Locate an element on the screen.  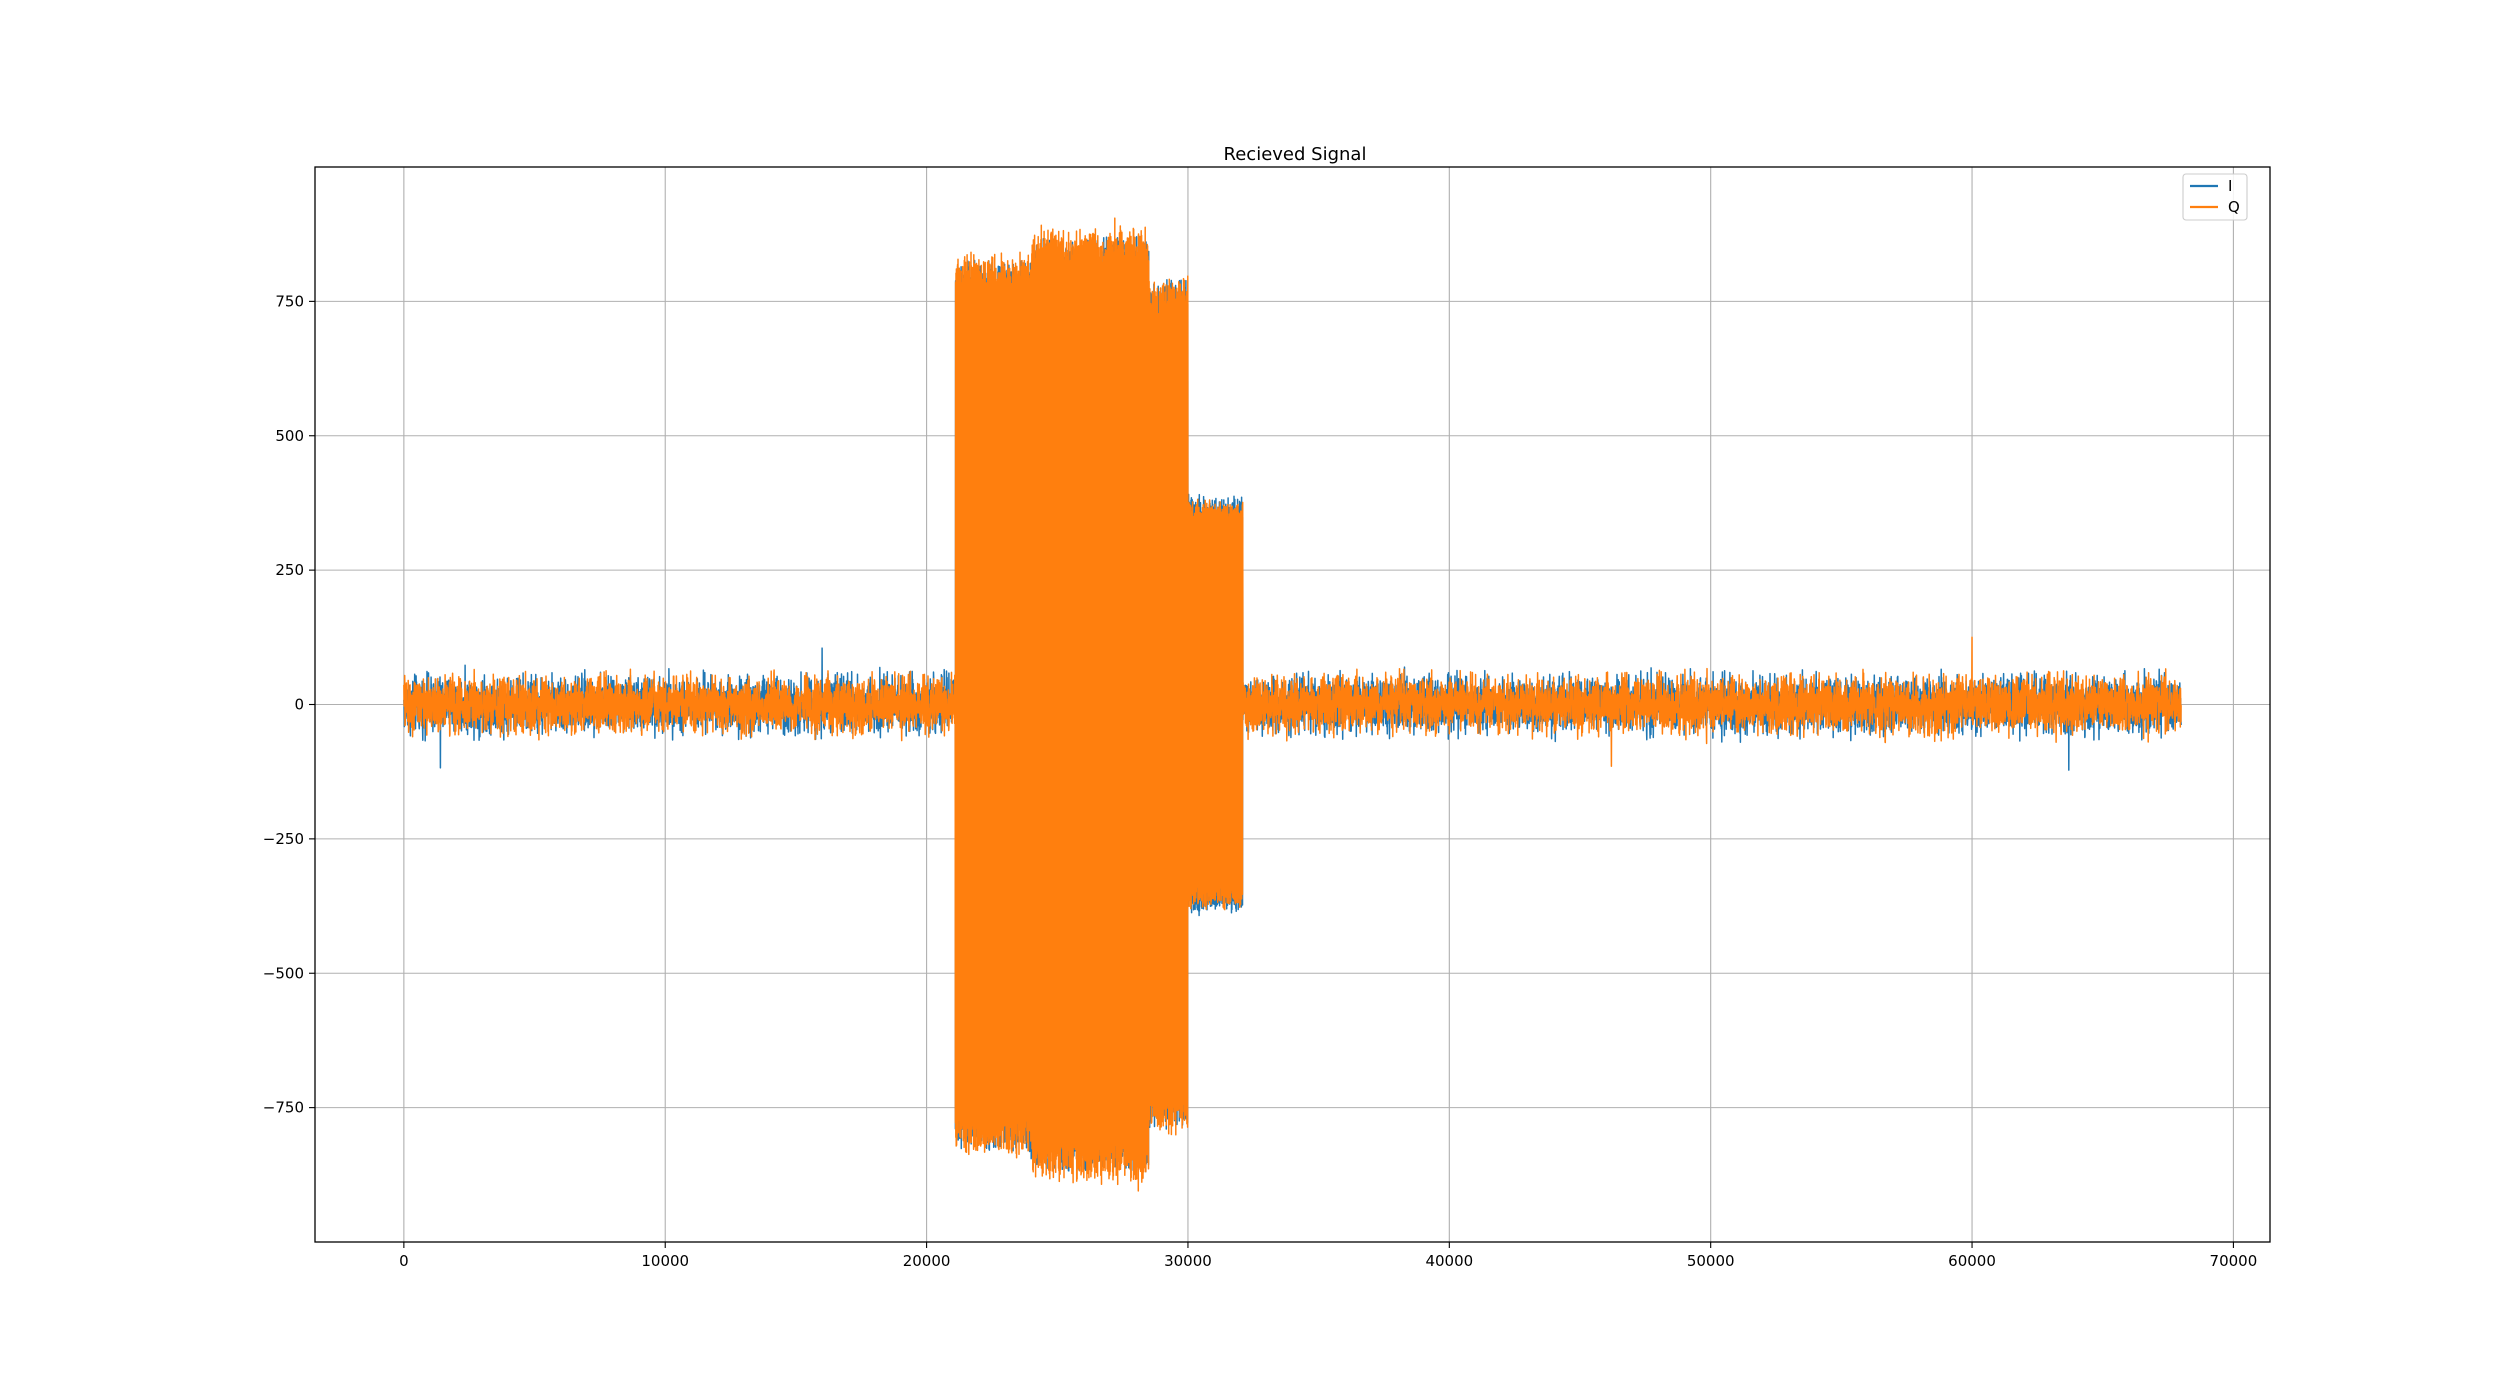
y-tick-label: −250 is located at coordinates (283, 839).